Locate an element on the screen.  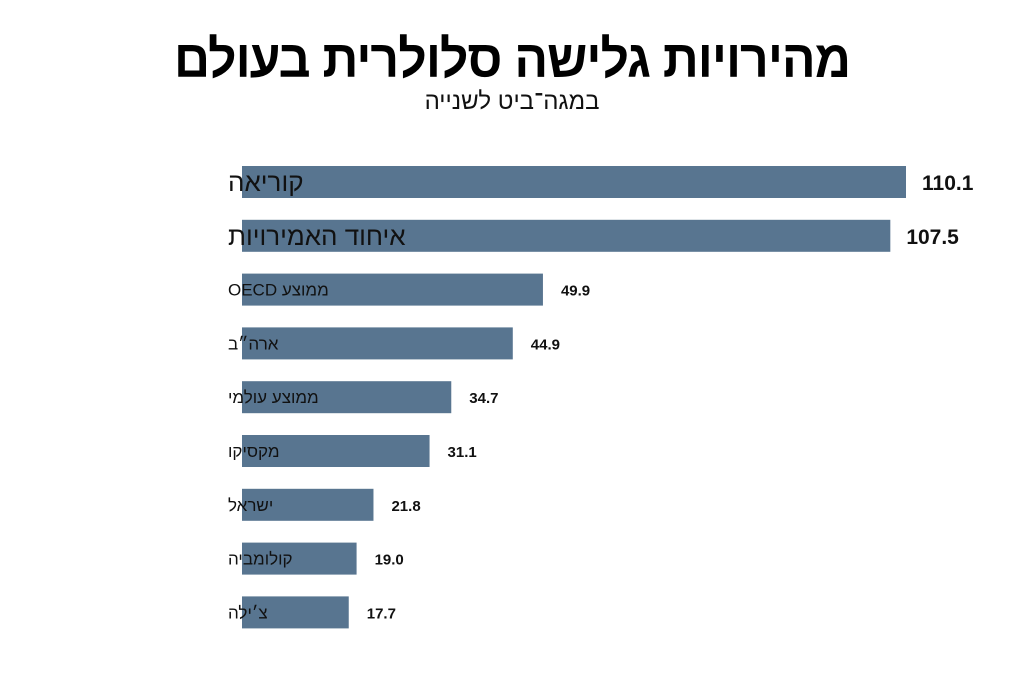
value-label: 49.9 is located at coordinates (575, 291).